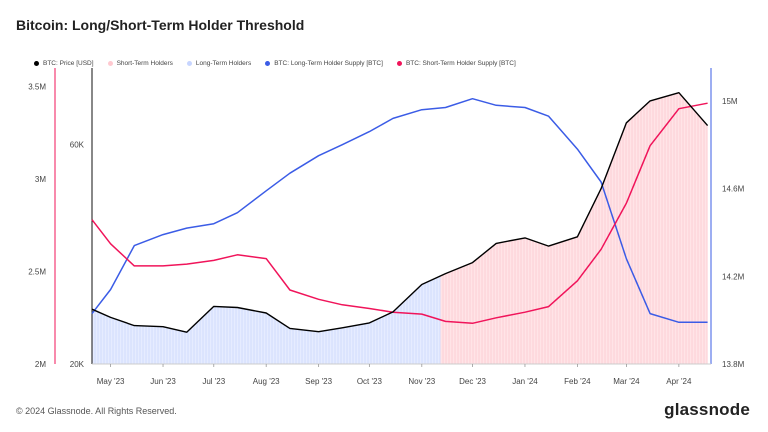 The image size is (768, 432). I want to click on x-tick-label: Sep '23, so click(318, 381).